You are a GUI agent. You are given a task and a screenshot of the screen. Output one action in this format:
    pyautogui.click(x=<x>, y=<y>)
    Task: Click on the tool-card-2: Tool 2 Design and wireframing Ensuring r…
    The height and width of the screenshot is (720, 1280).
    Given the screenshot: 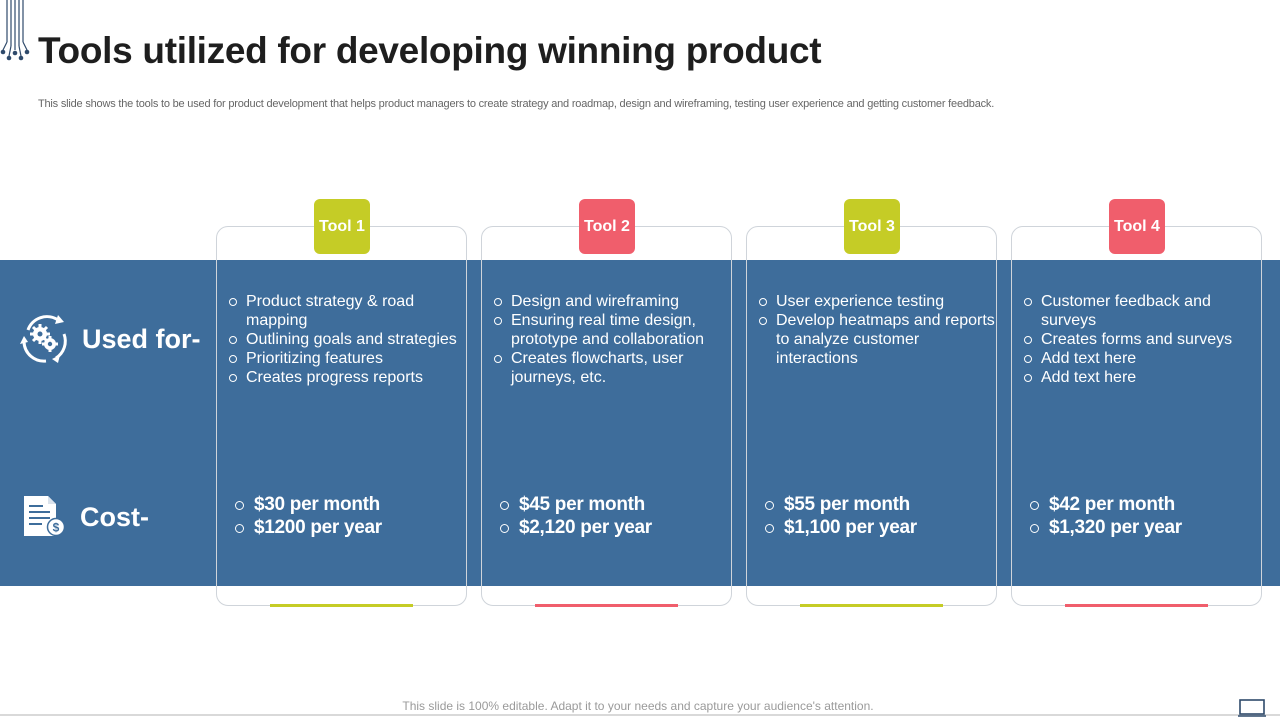 What is the action you would take?
    pyautogui.click(x=606, y=403)
    